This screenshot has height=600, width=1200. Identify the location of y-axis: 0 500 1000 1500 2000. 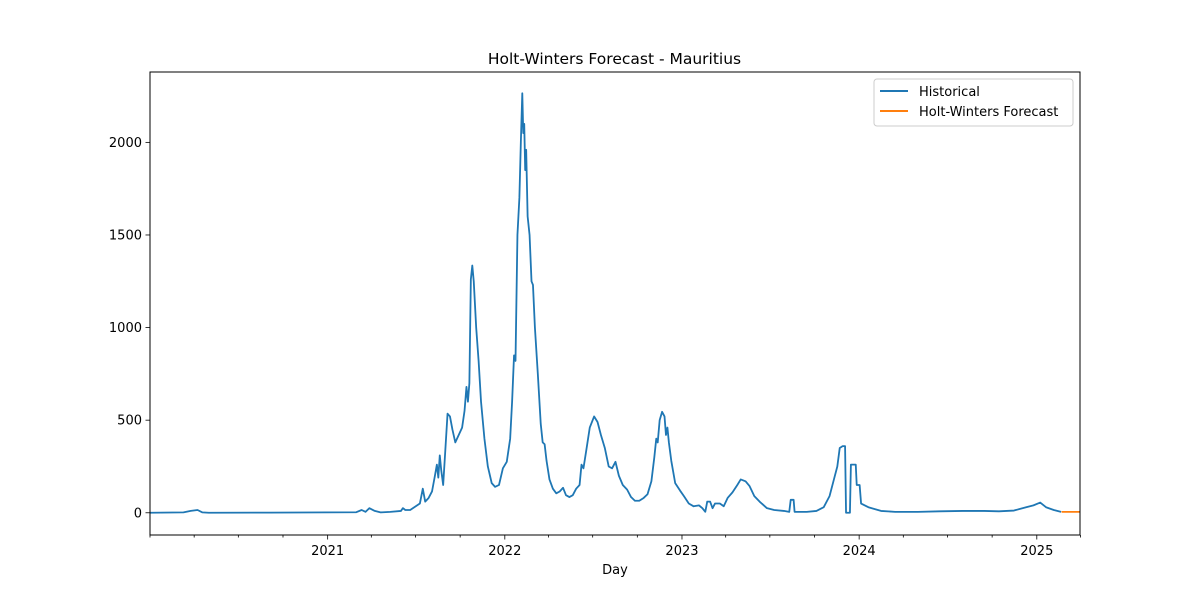
(129, 328).